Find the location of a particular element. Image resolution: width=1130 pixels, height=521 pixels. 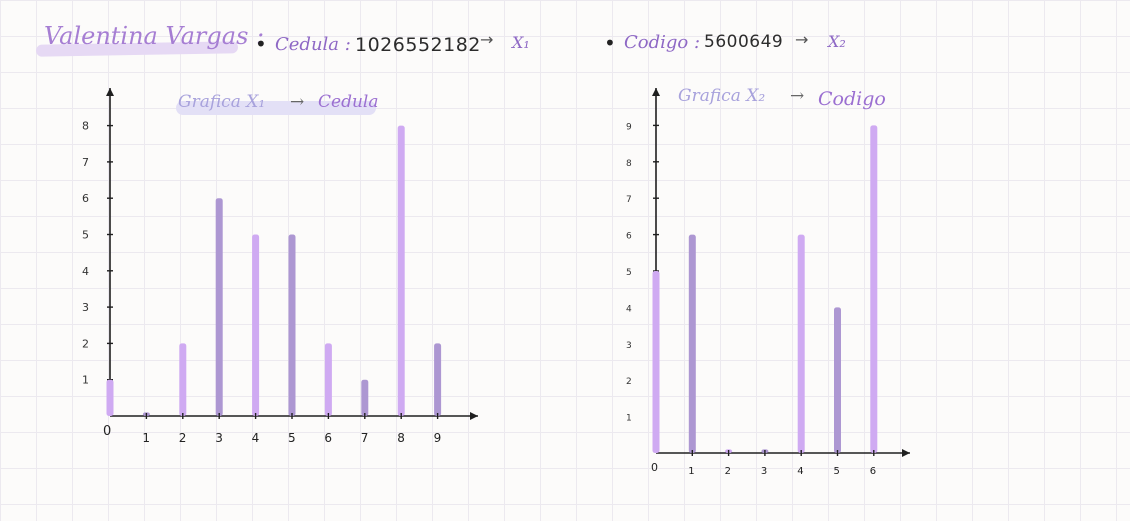

chart1-title-arrow: → is located at coordinates (297, 102).